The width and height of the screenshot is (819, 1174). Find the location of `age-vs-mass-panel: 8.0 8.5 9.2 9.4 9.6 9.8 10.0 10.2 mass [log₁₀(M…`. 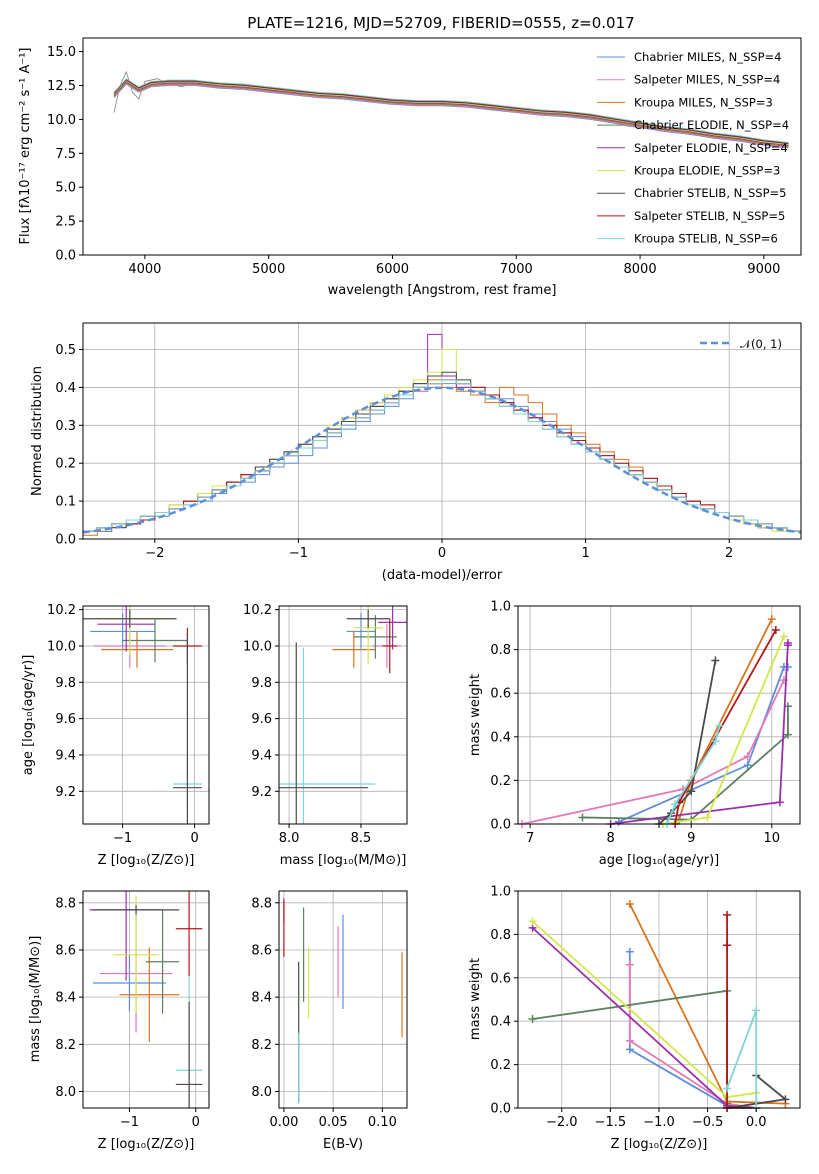

age-vs-mass-panel: 8.0 8.5 9.2 9.4 9.6 9.8 10.0 10.2 mass [log₁₀(M… is located at coordinates (325, 735).